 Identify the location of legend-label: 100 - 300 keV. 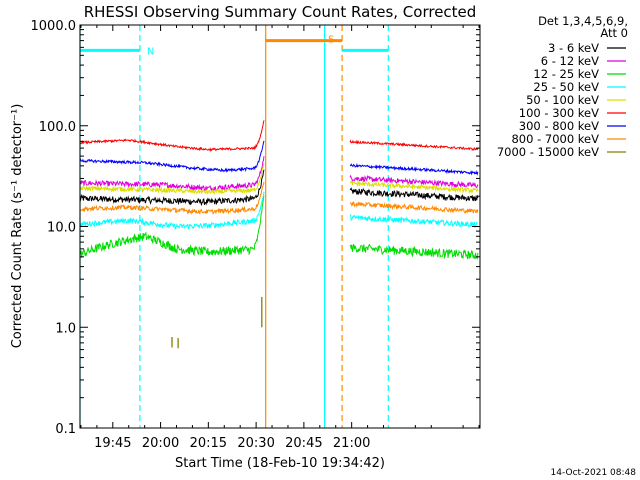
(559, 113).